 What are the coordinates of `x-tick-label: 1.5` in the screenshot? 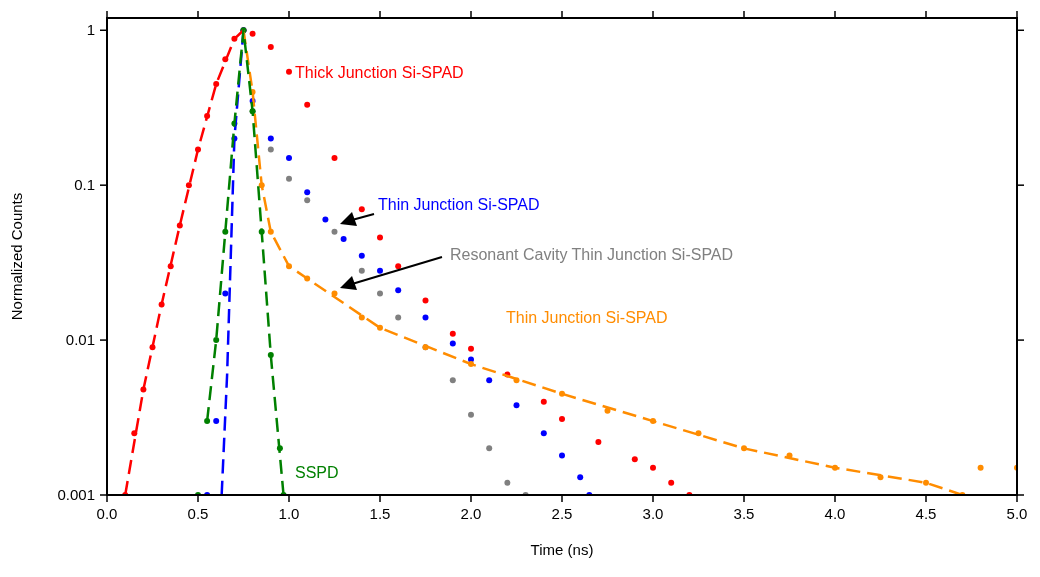 It's located at (380, 513).